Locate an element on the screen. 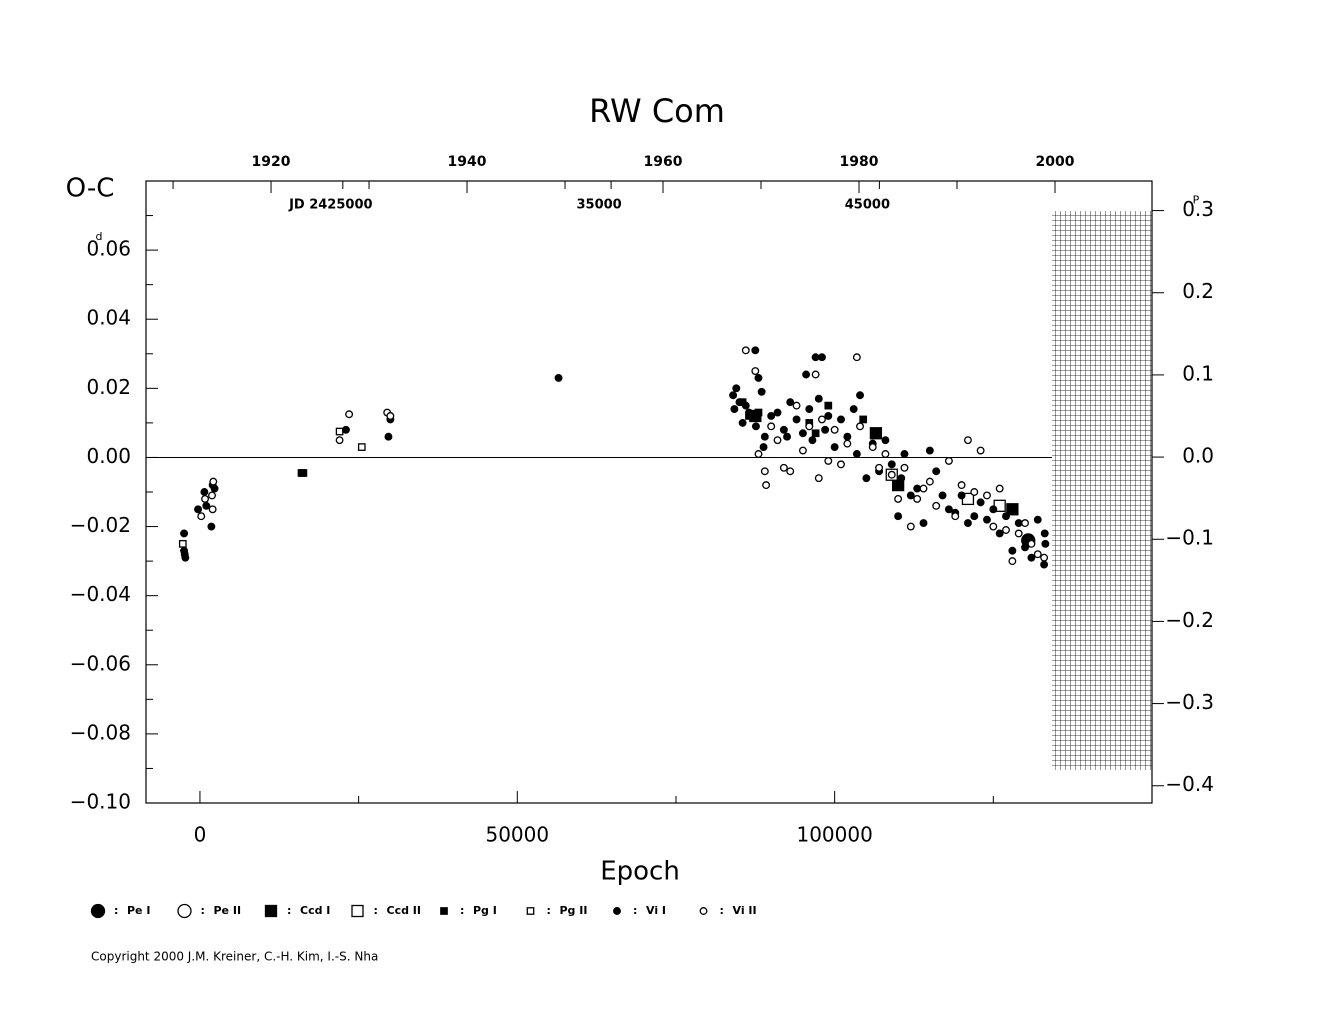 This screenshot has width=1325, height=1020. y-tick-label: −0.10 is located at coordinates (100, 802).